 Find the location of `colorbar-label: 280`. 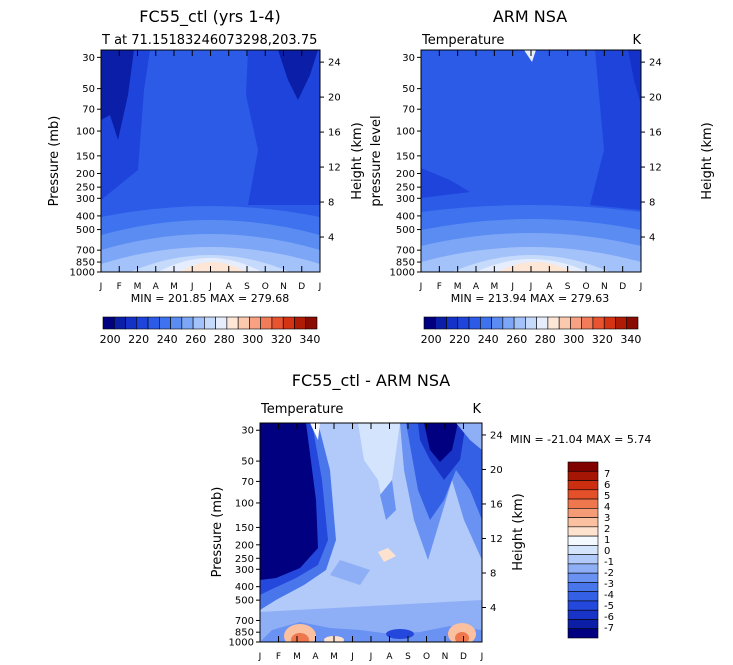

colorbar-label: 280 is located at coordinates (224, 339).